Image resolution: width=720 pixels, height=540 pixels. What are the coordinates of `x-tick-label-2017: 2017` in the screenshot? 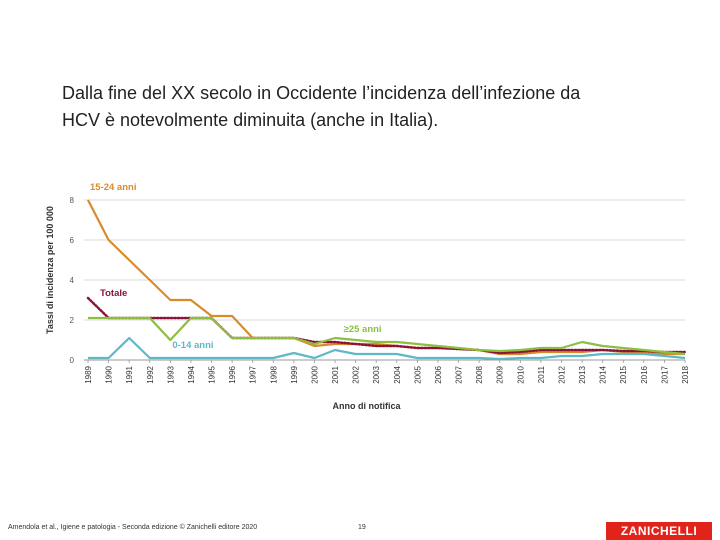 It's located at (664, 374).